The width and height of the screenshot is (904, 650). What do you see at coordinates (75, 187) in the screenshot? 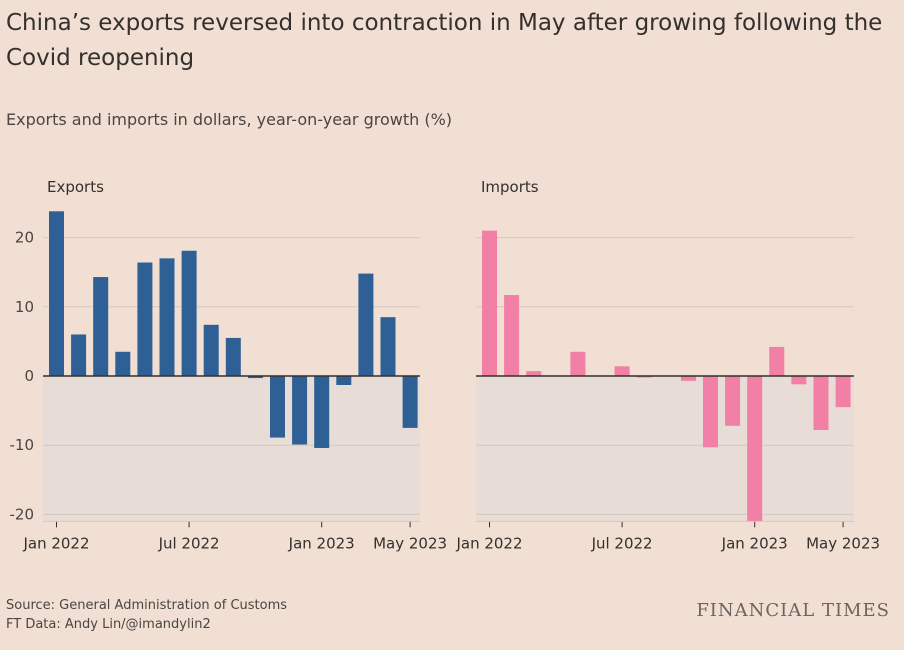
I see `exports-panel-title: Exports` at bounding box center [75, 187].